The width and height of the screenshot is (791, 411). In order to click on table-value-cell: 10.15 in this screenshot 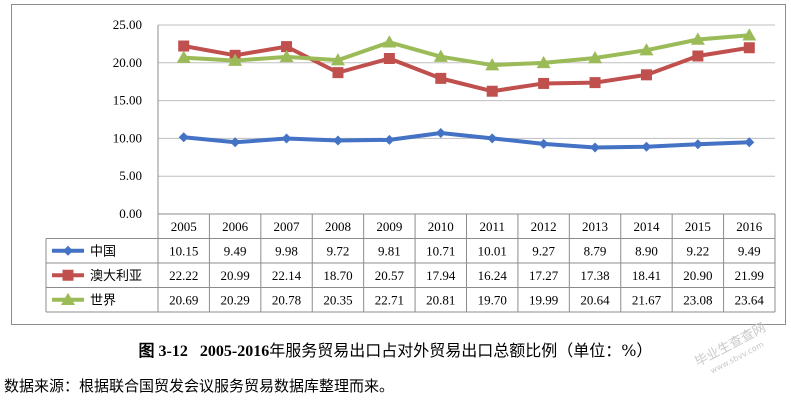, I will do `click(183, 251)`.